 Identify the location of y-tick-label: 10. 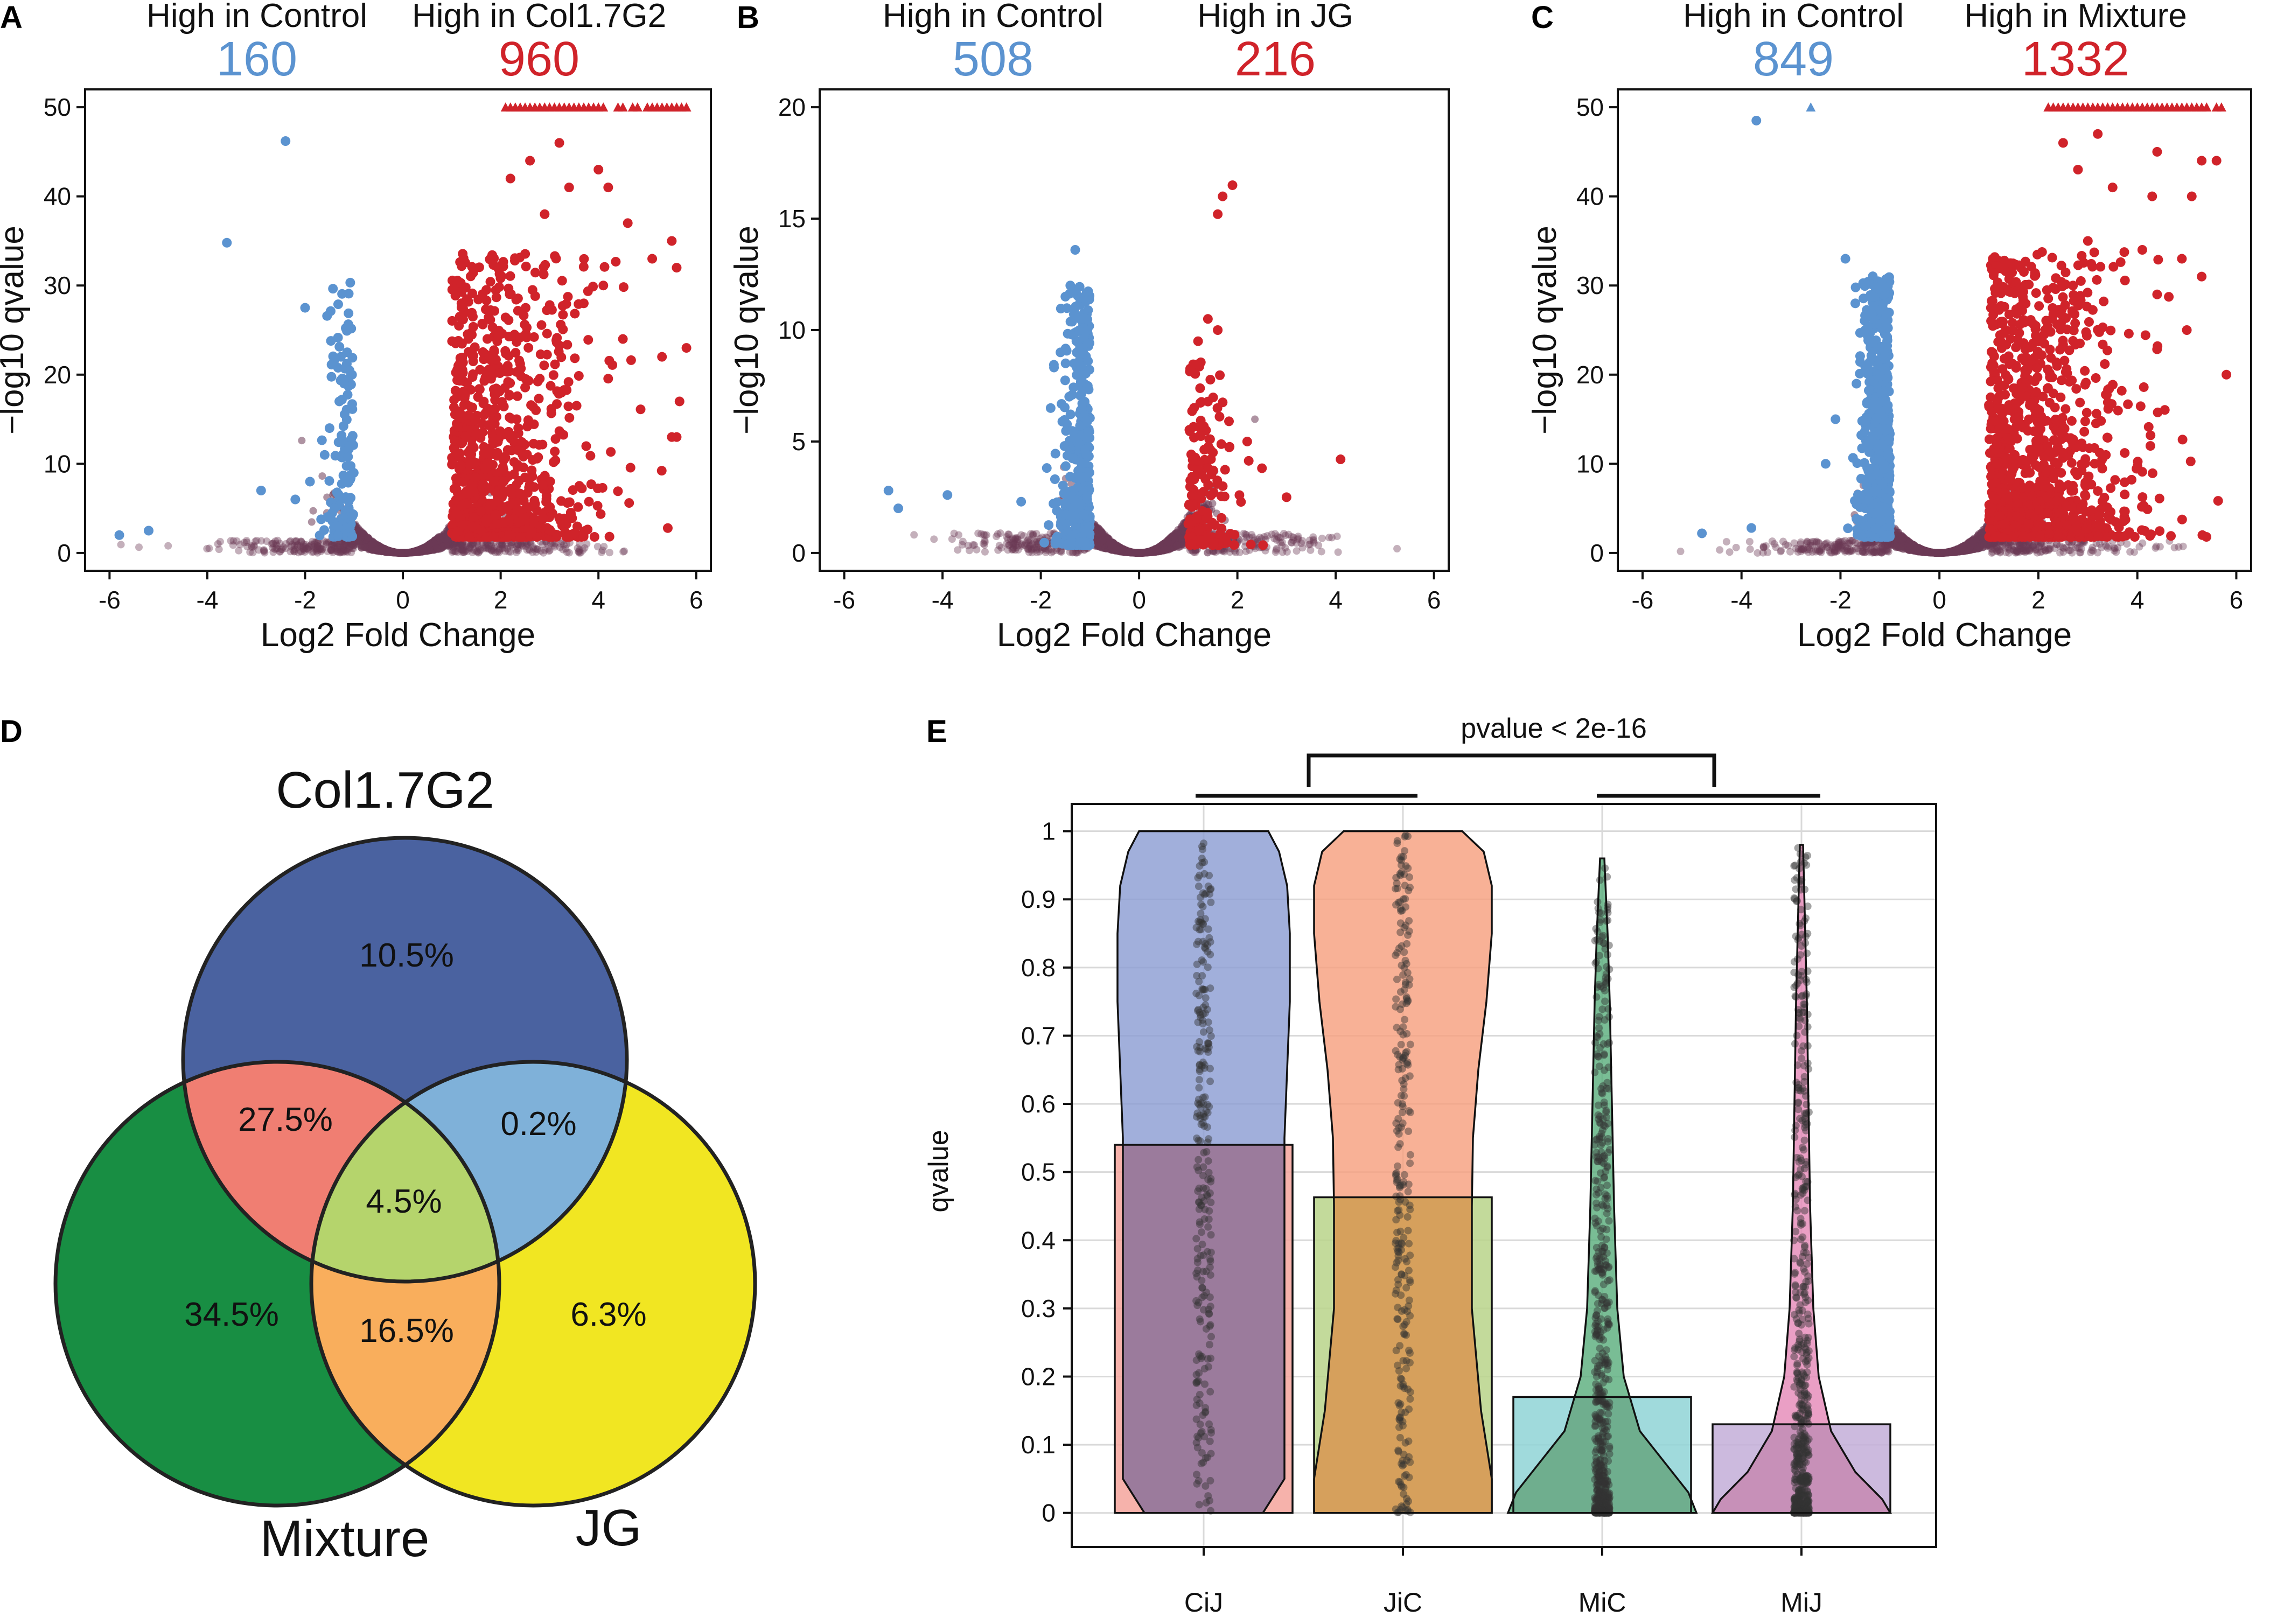
(58, 464).